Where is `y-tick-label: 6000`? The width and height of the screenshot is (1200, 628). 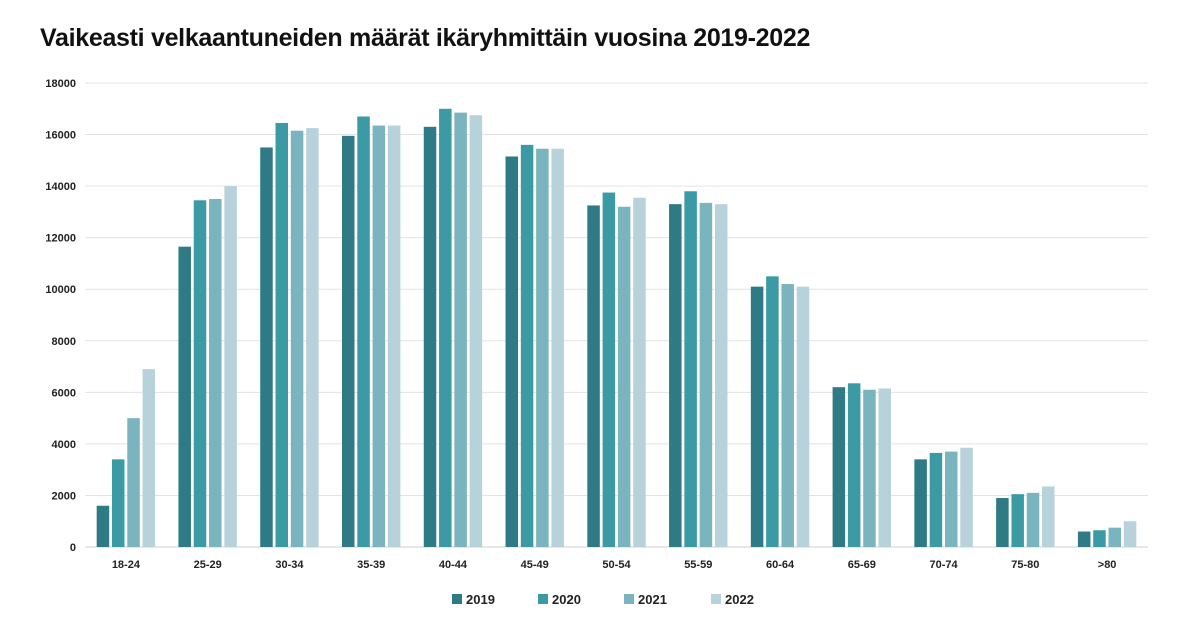
y-tick-label: 6000 is located at coordinates (64, 393).